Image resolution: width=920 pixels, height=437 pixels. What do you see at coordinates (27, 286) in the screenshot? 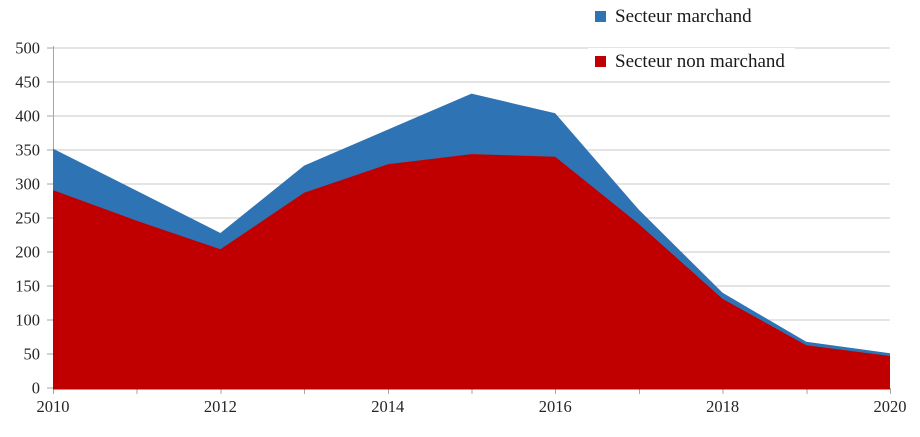
I see `svg-text: 150` at bounding box center [27, 286].